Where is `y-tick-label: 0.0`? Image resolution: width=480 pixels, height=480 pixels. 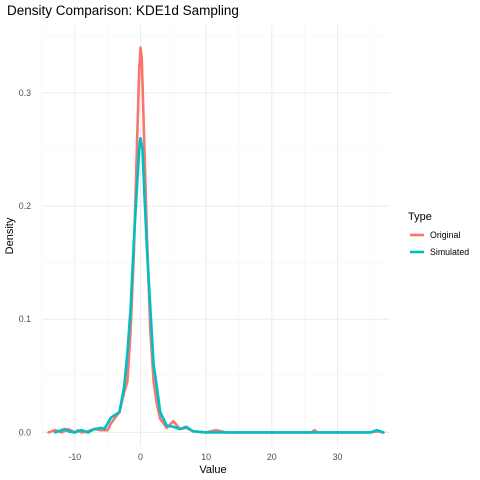
y-tick-label: 0.0 is located at coordinates (25, 432).